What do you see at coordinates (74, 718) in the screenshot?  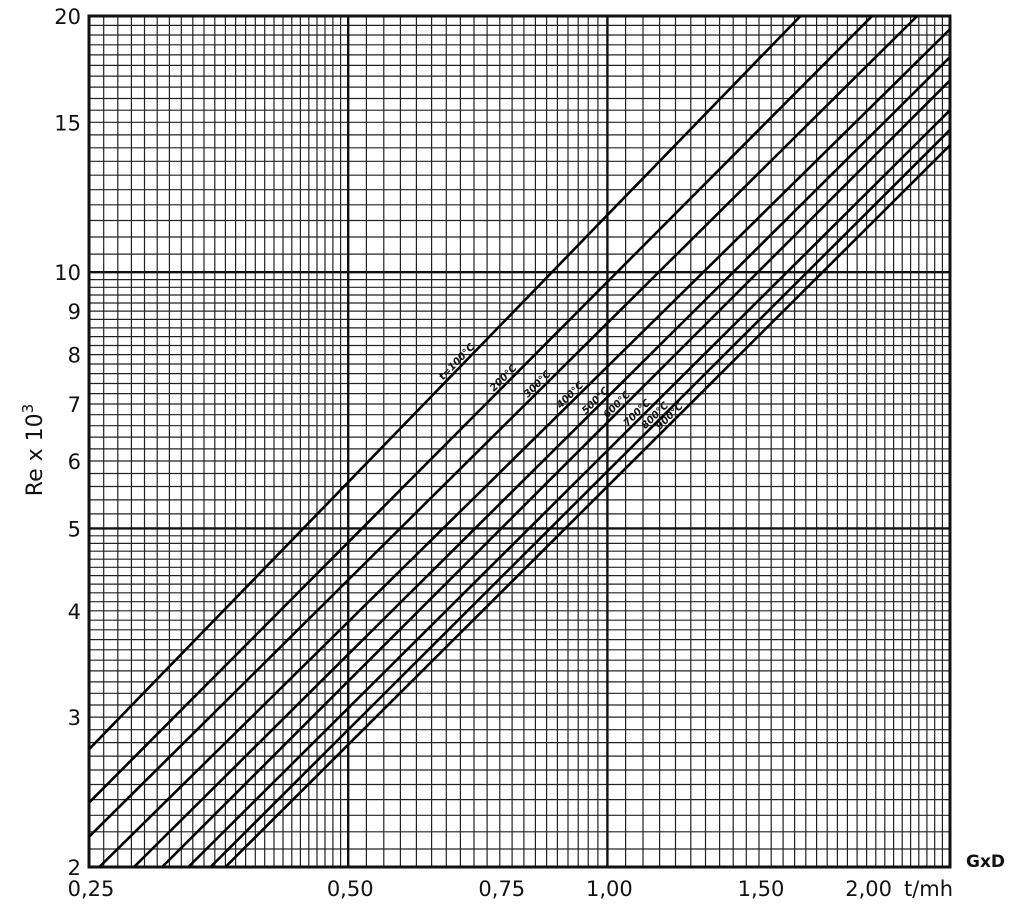 I see `y-tick-label: 3` at bounding box center [74, 718].